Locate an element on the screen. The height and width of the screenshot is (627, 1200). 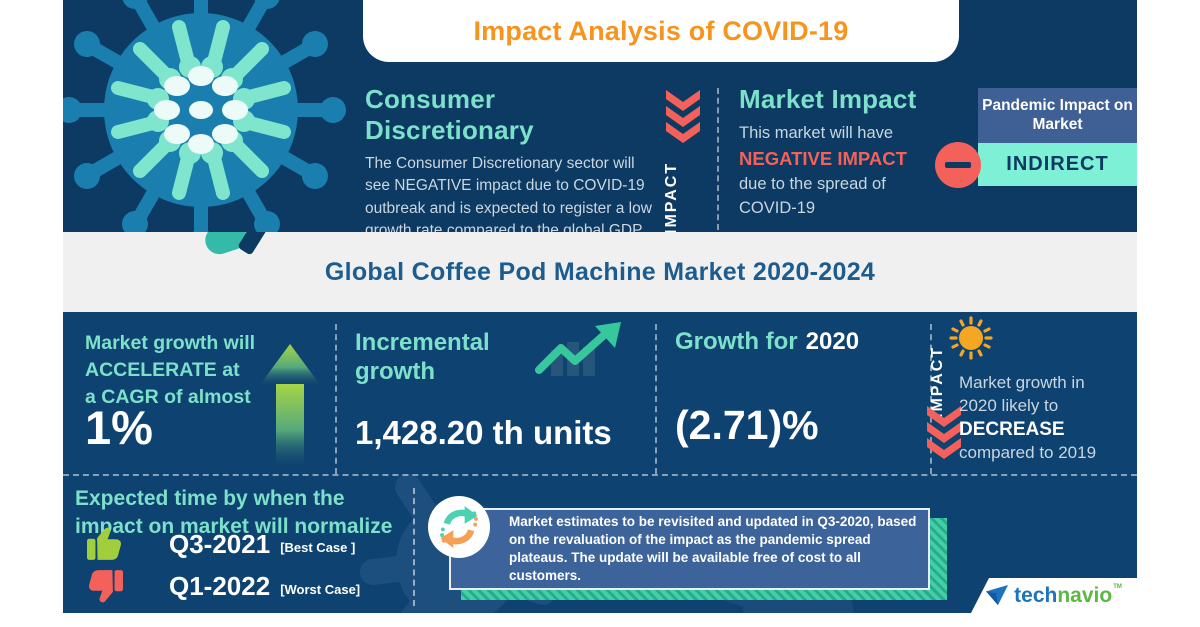
growth-title-prefix: Growth for is located at coordinates (736, 341).